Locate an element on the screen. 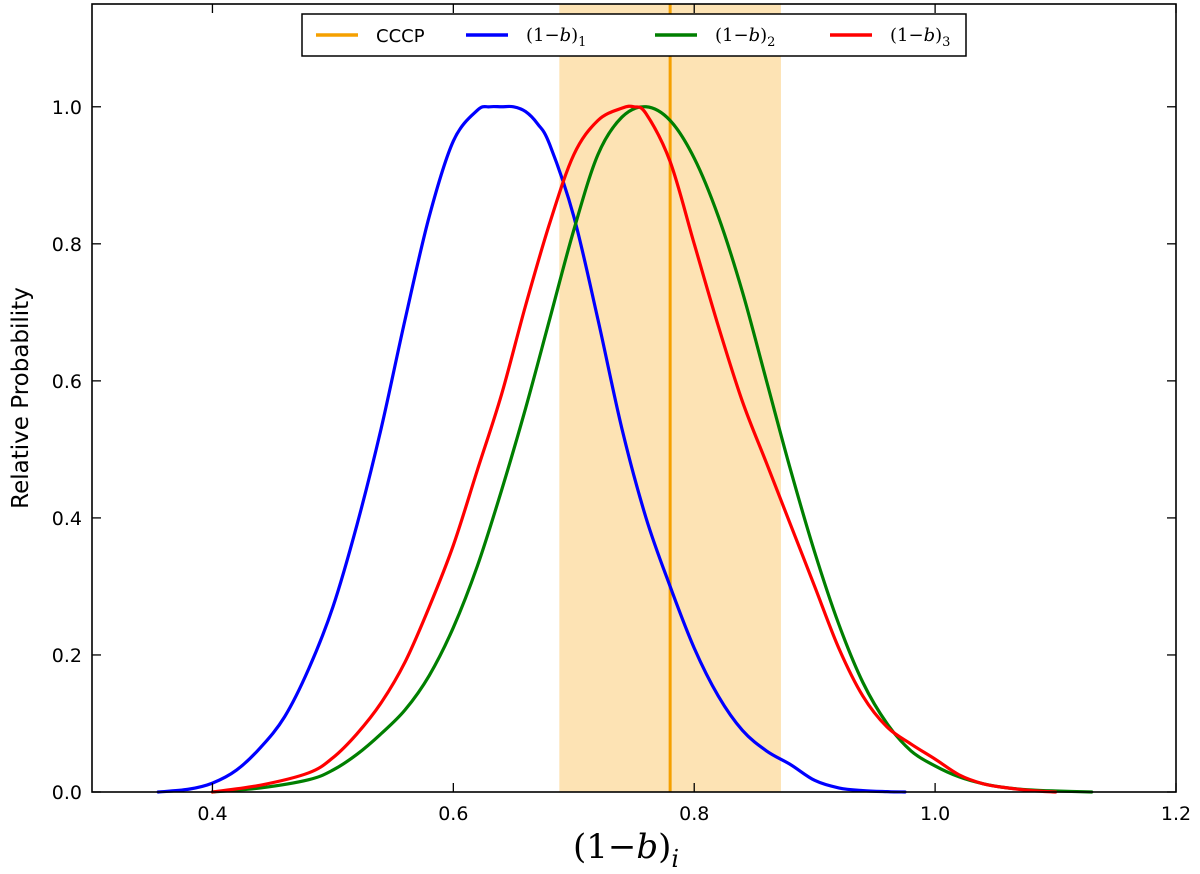 The width and height of the screenshot is (1200, 874). legend-label-subscript: 1 is located at coordinates (582, 42).